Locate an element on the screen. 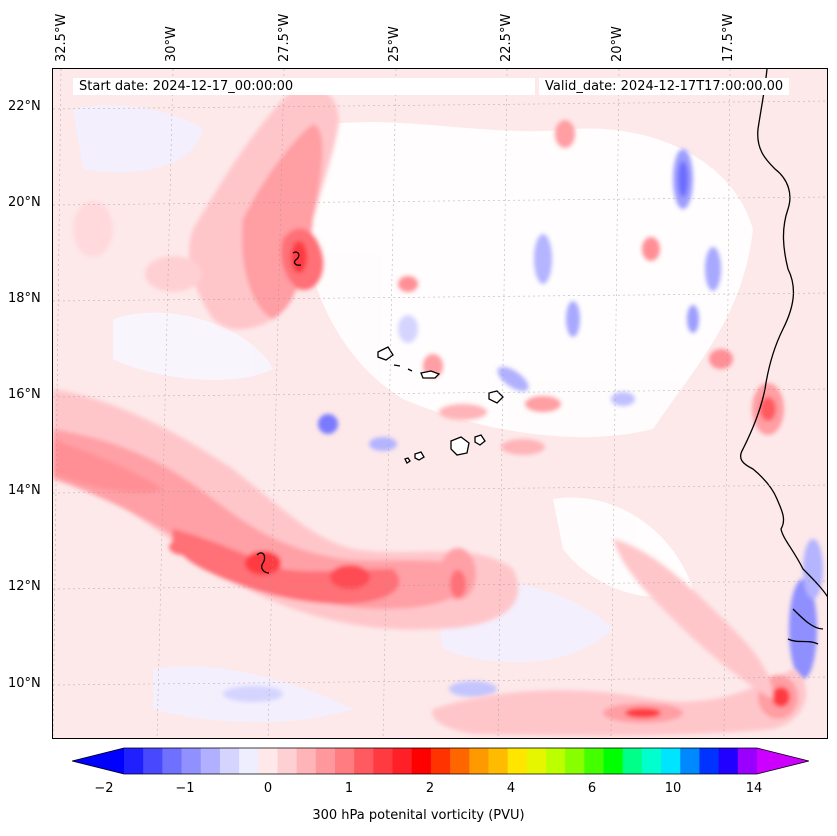 This screenshot has width=837, height=836. colorbar-extend-low is located at coordinates (98, 761).